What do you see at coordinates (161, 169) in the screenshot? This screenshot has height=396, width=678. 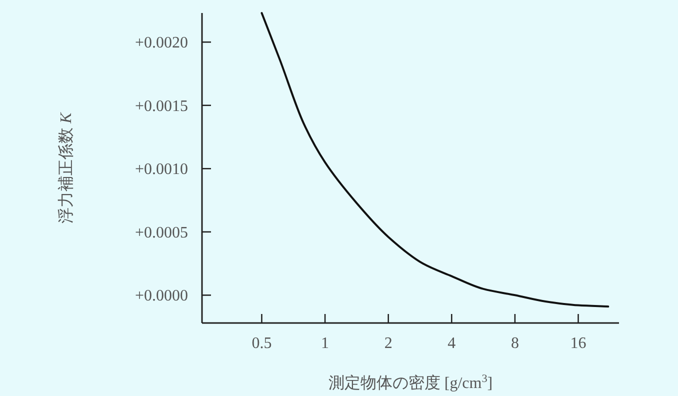 I see `y-tick-label: +0.0010` at bounding box center [161, 169].